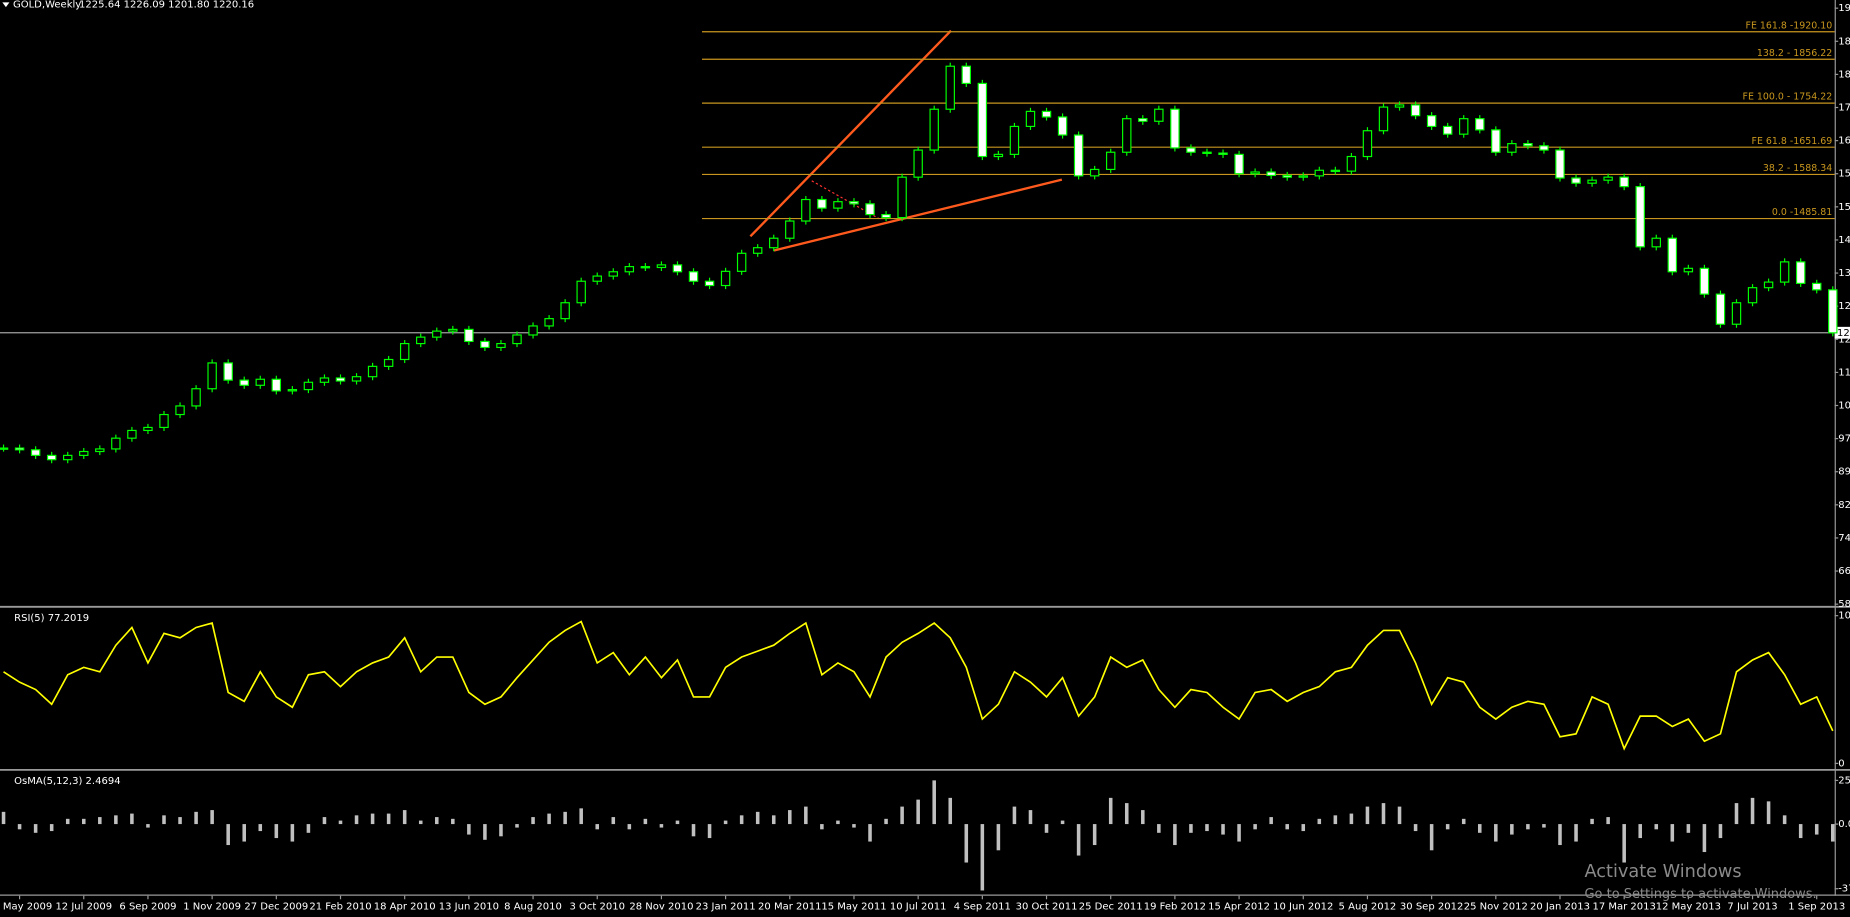 The image size is (1850, 917). What do you see at coordinates (1844, 240) in the screenshot?
I see `y-tick-label: 1436` at bounding box center [1844, 240].